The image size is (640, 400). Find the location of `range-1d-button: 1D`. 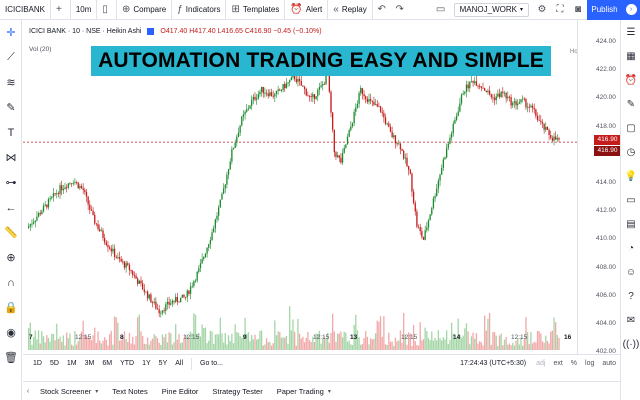

range-1d-button: 1D is located at coordinates (37, 363).